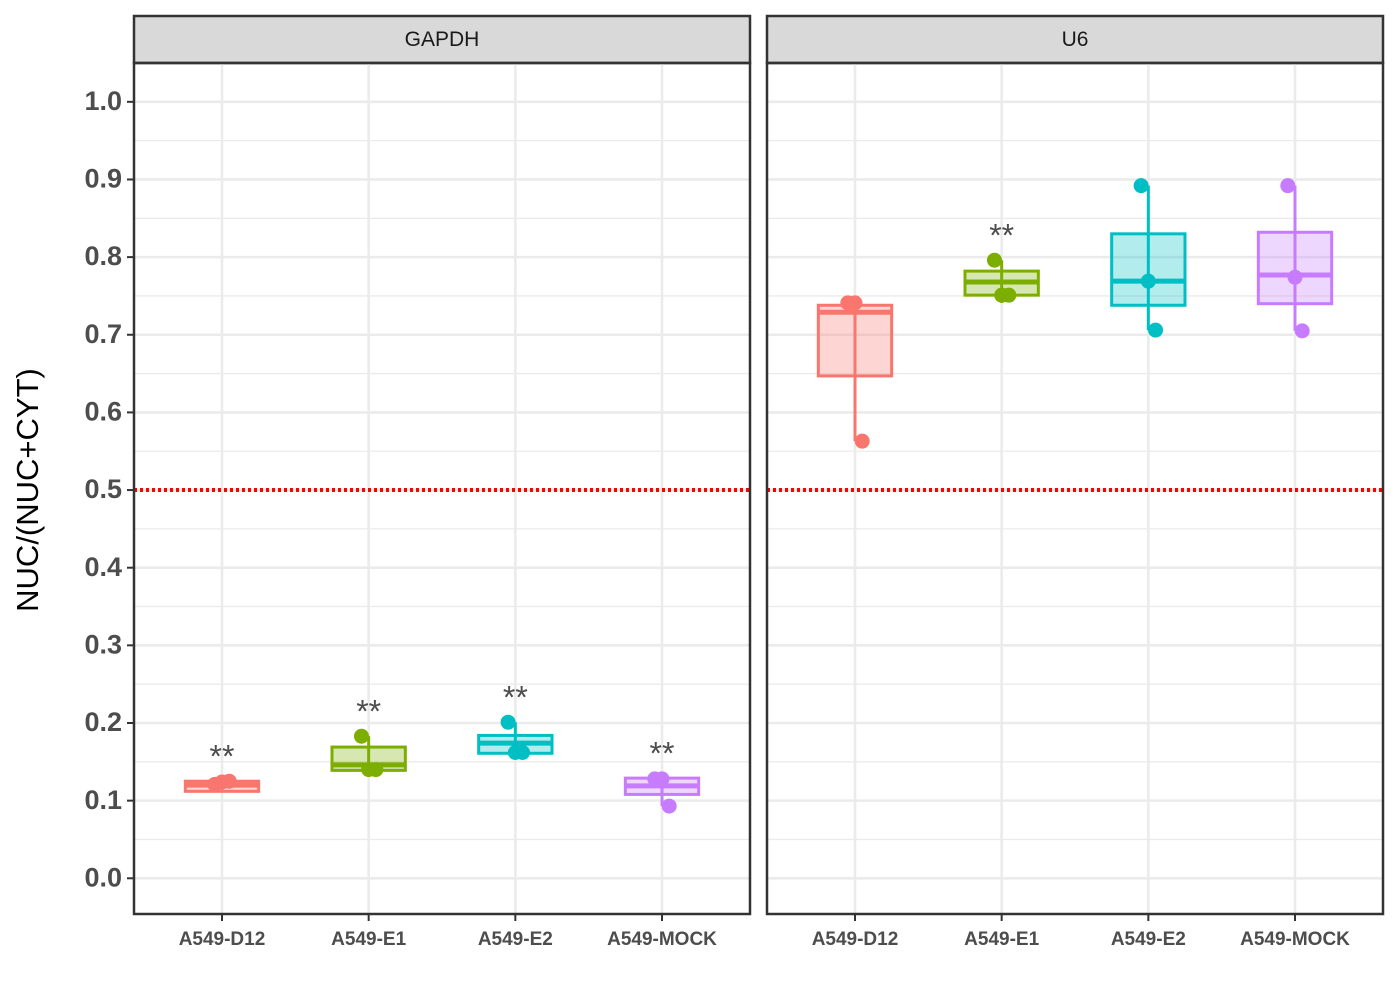 This screenshot has width=1400, height=1000. Describe the element at coordinates (103, 412) in the screenshot. I see `y-tick-label: 0.6` at that location.